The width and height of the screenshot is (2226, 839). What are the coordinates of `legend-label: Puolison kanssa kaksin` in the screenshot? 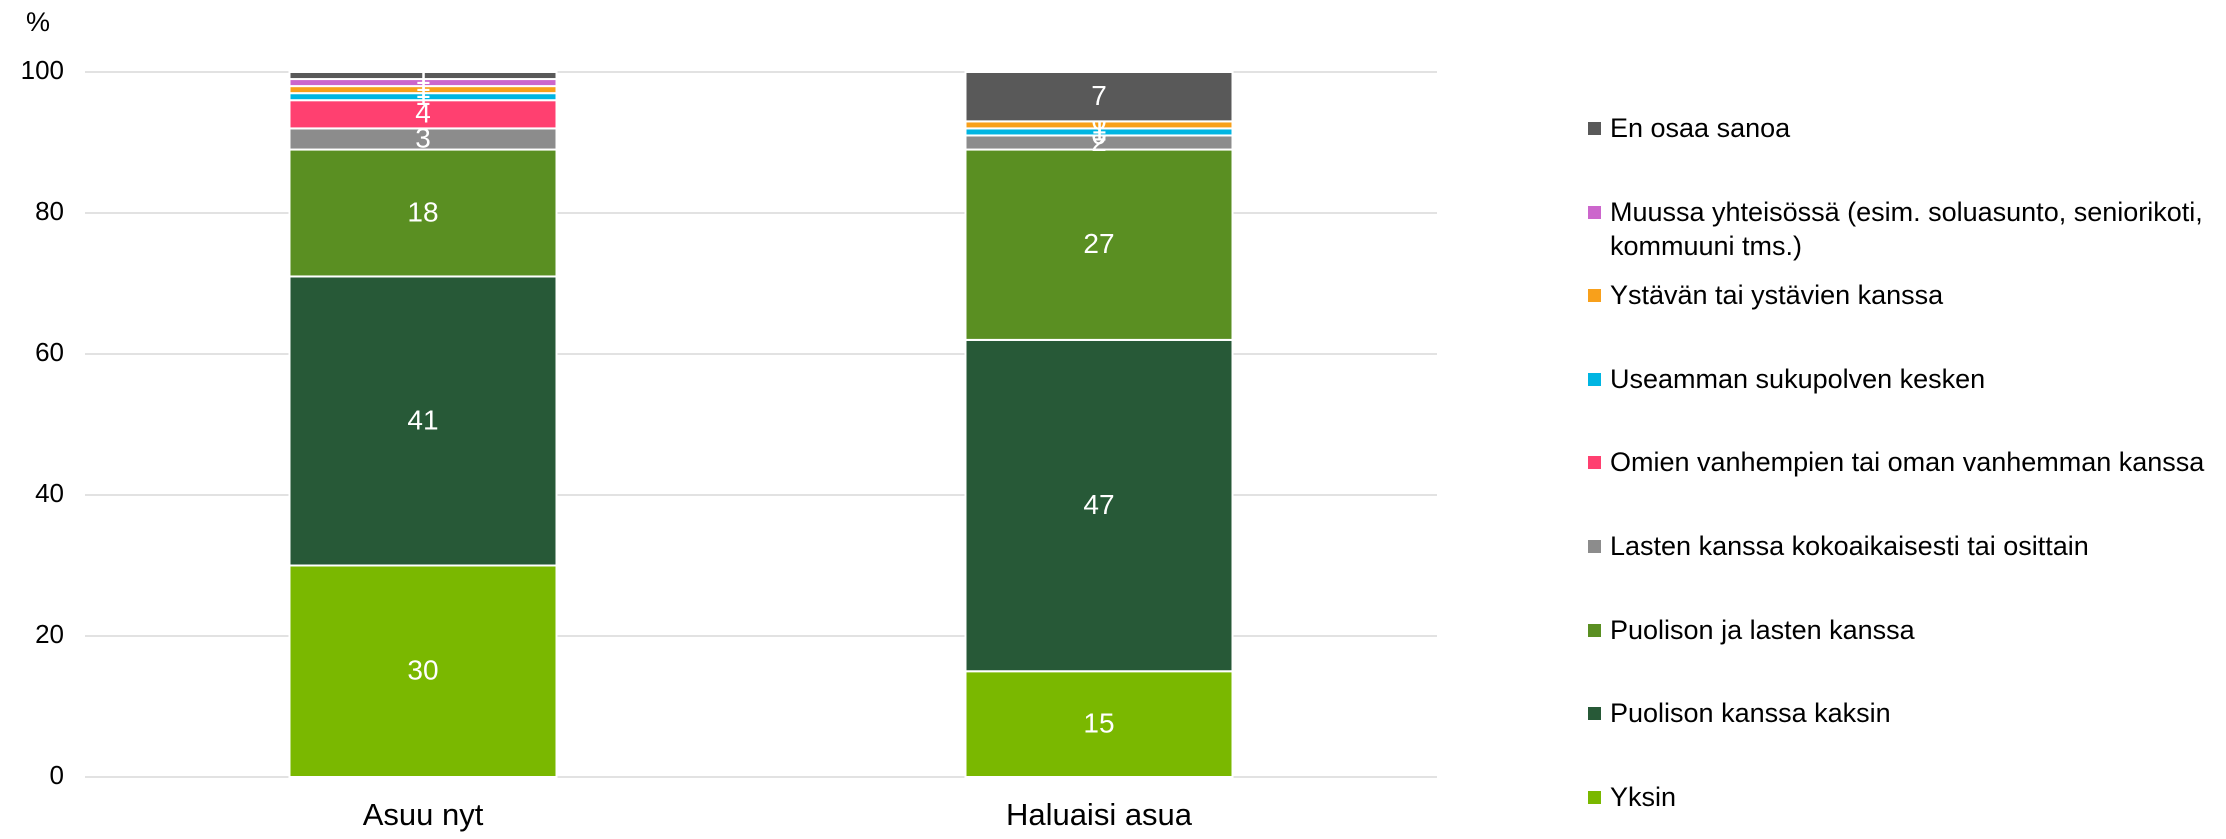 It's located at (1750, 713).